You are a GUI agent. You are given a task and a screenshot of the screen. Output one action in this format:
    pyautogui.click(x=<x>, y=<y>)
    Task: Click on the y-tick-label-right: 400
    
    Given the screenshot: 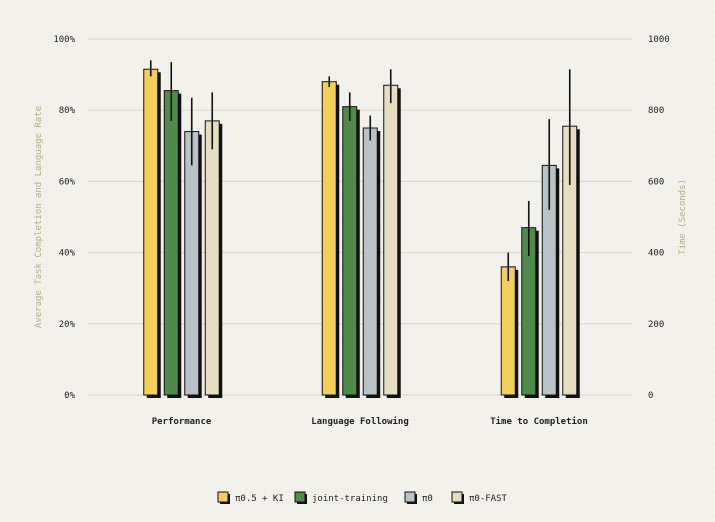 What is the action you would take?
    pyautogui.click(x=656, y=254)
    